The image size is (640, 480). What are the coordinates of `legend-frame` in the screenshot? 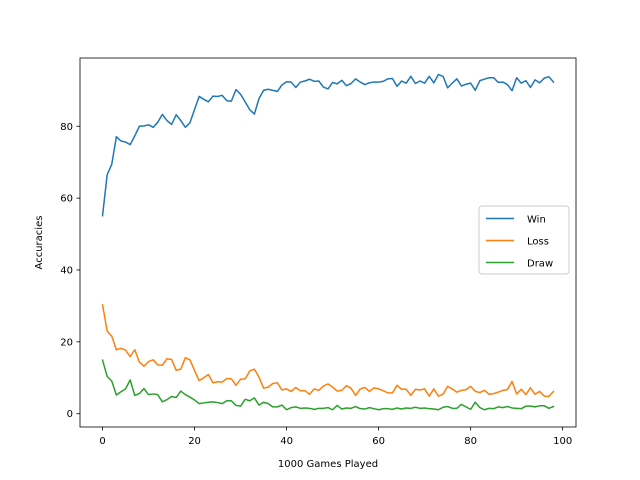 It's located at (524, 240).